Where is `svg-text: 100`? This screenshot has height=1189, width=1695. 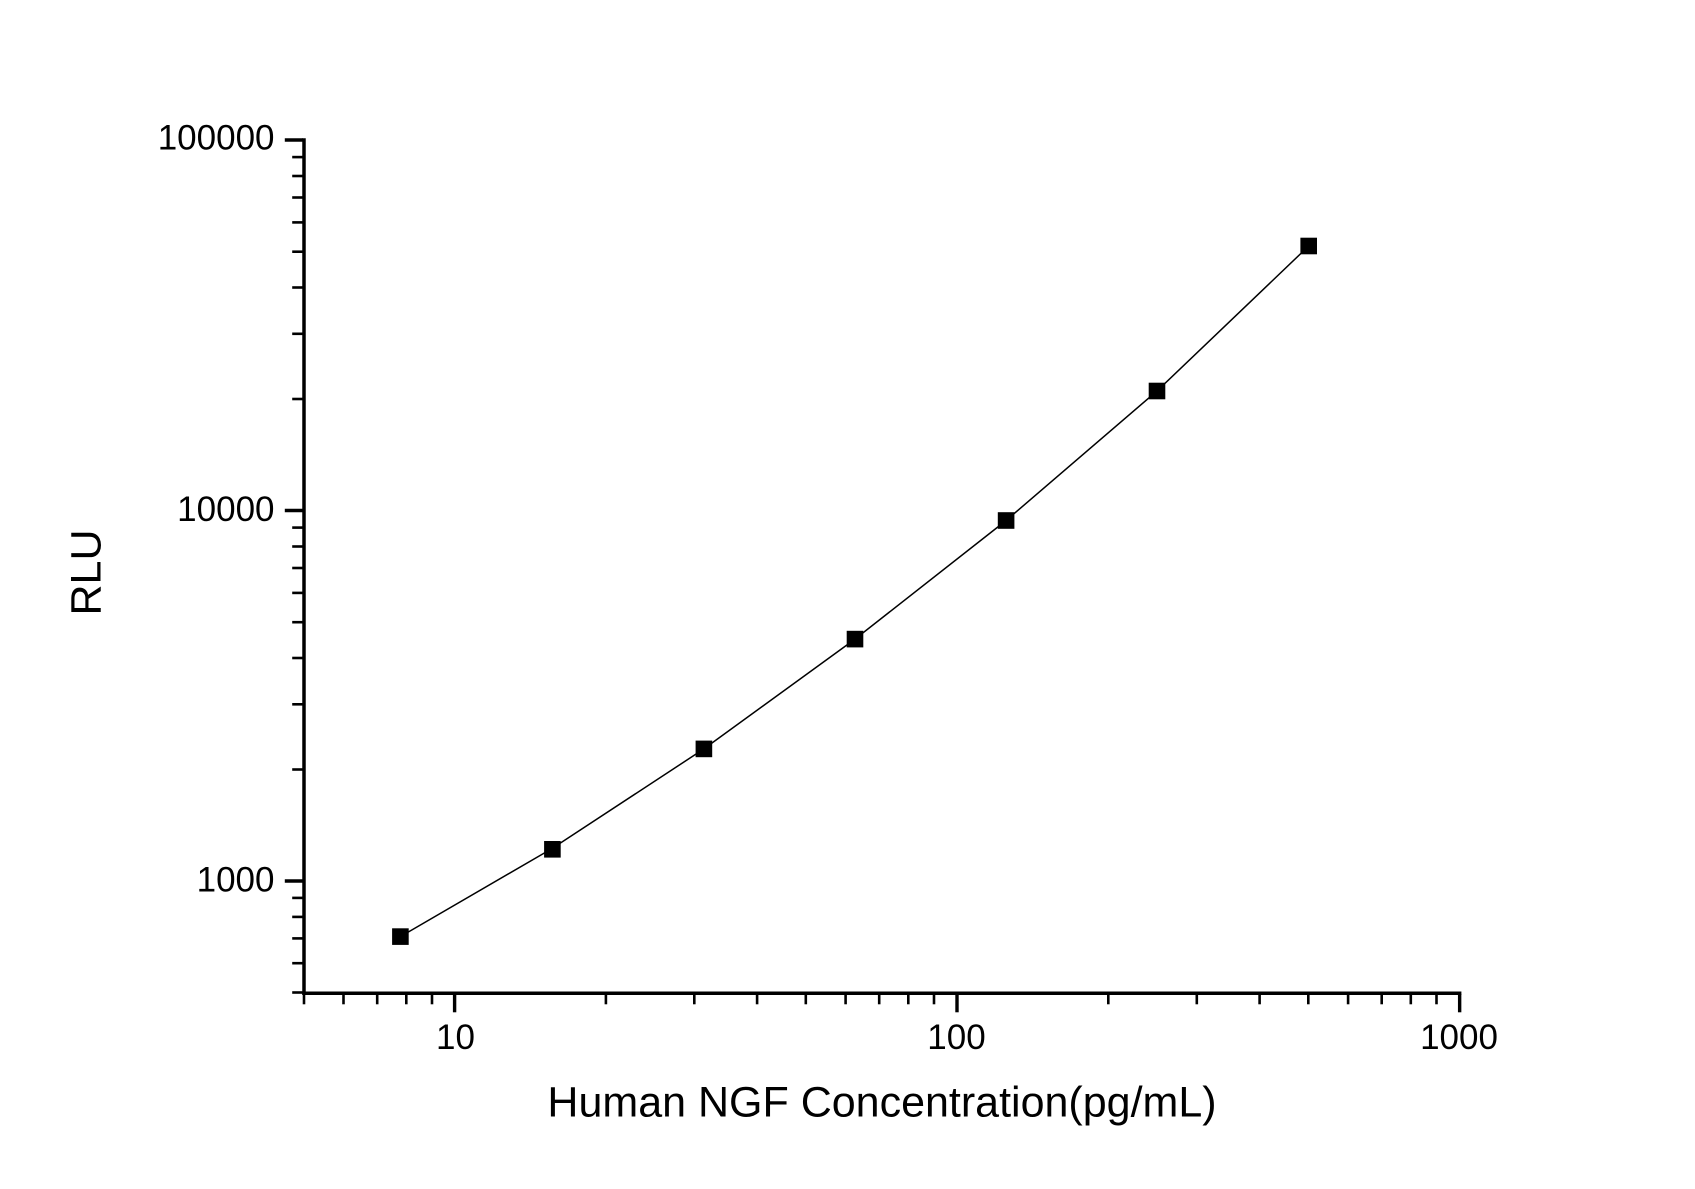
svg-text: 100 is located at coordinates (956, 1037).